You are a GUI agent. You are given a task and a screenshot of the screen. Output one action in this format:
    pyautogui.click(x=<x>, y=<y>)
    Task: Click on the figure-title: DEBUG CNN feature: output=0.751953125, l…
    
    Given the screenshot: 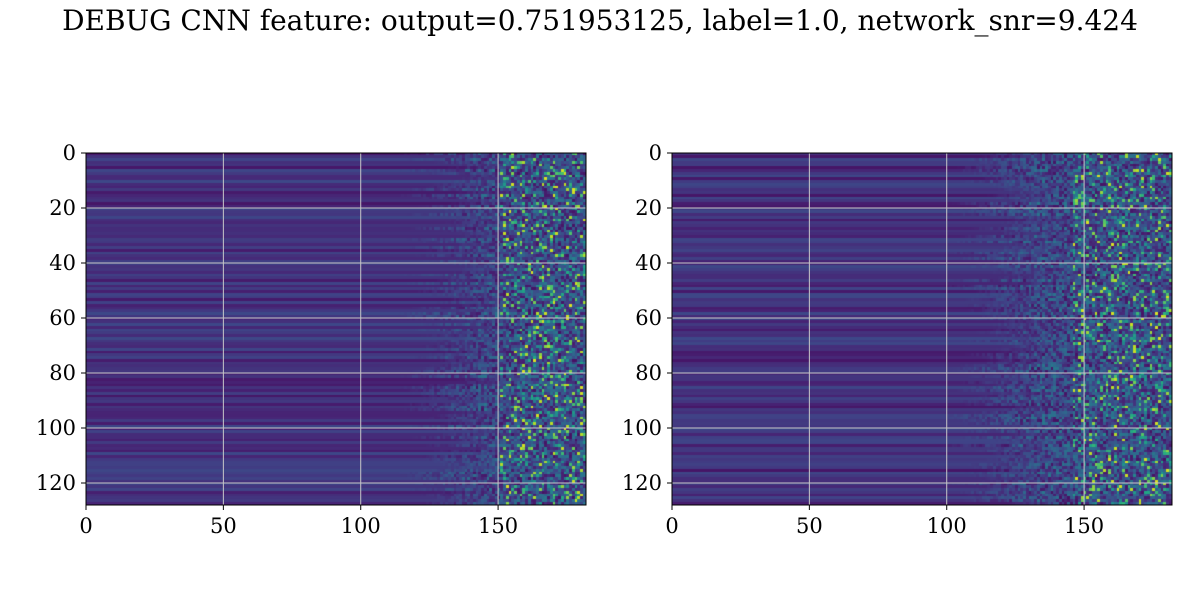 What is the action you would take?
    pyautogui.click(x=600, y=20)
    